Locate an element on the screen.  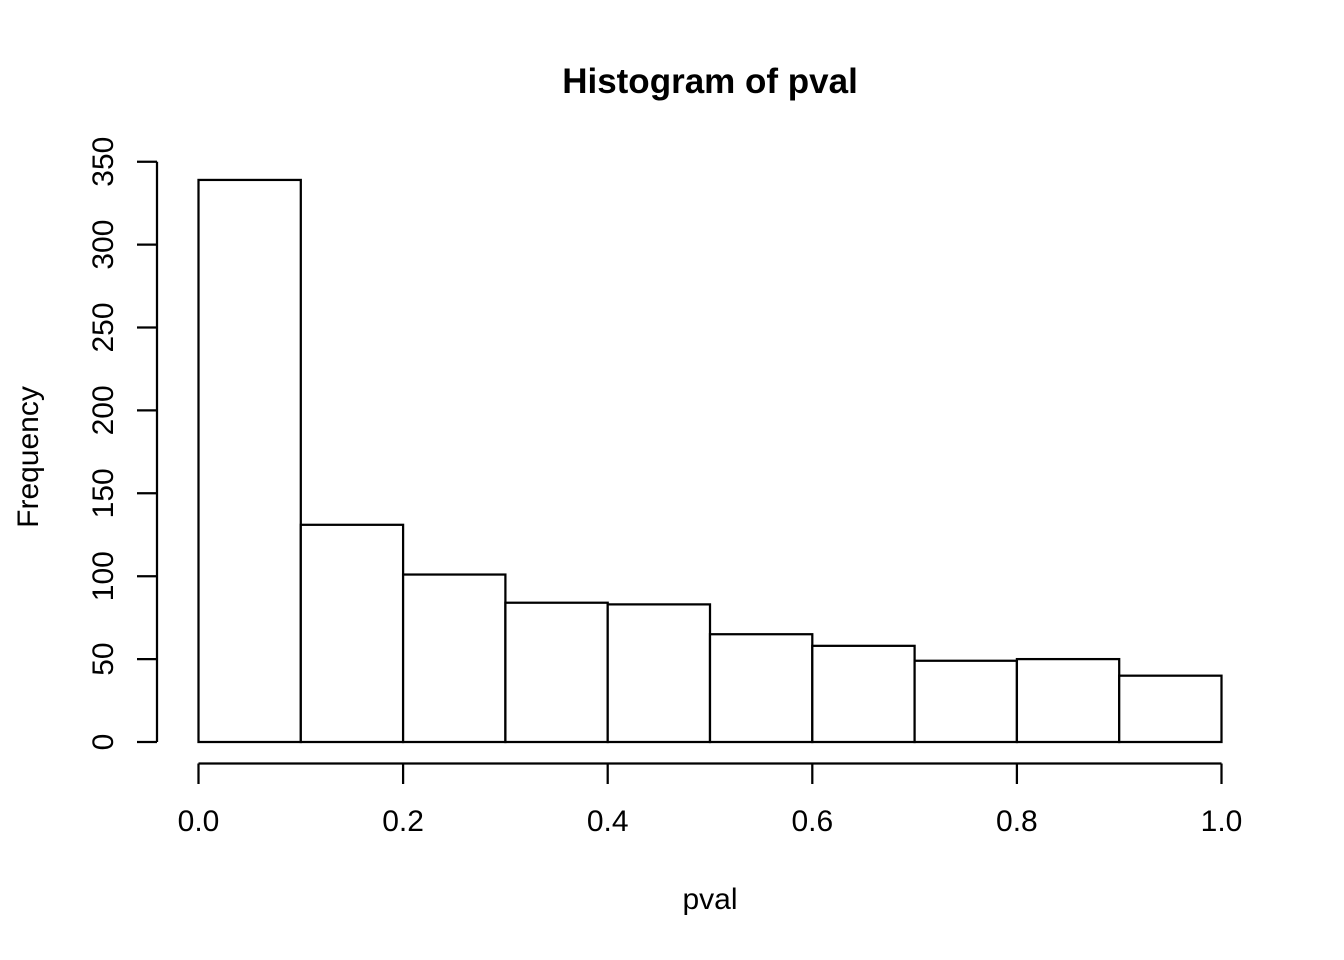
x-axis-title: pval is located at coordinates (709, 899).